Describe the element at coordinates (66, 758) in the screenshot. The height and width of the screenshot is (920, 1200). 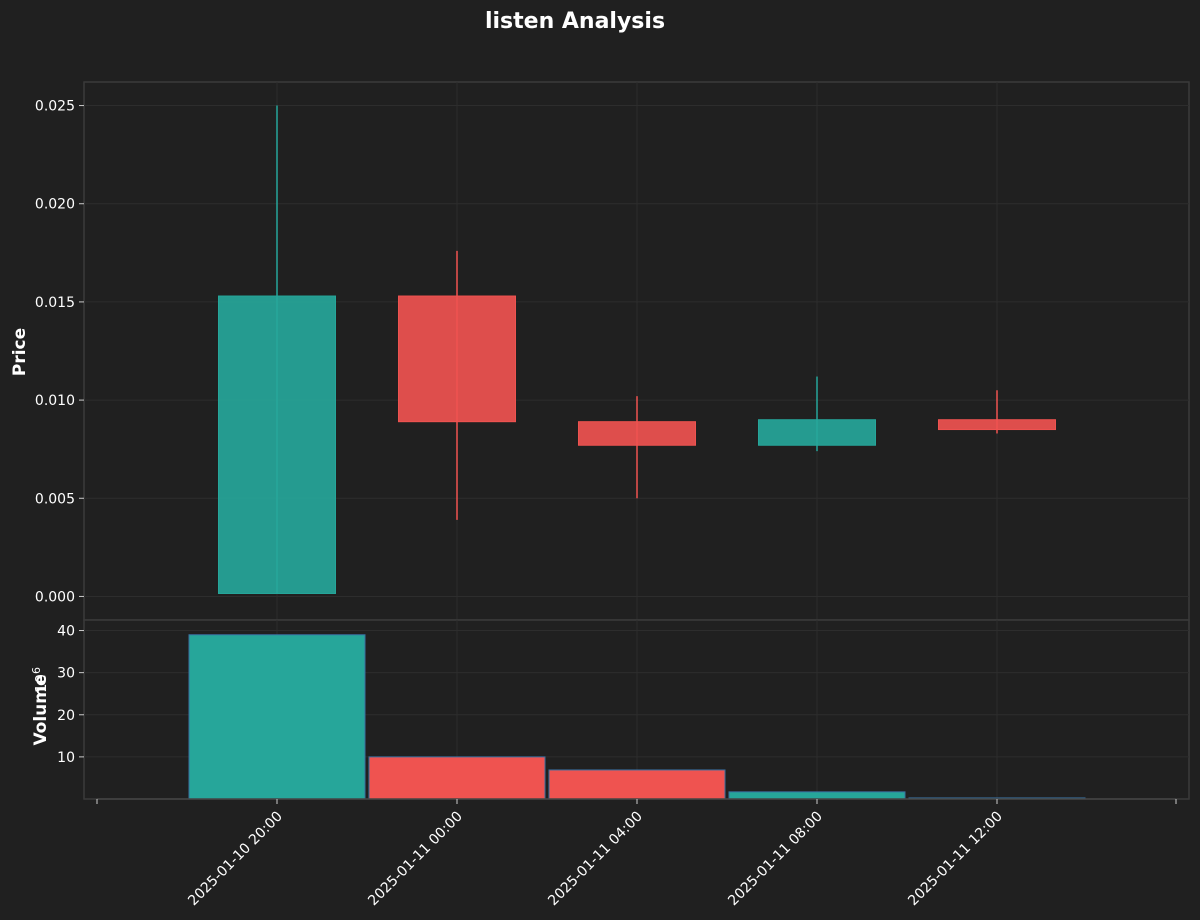
I see `volume-y-tick-label: 10` at that location.